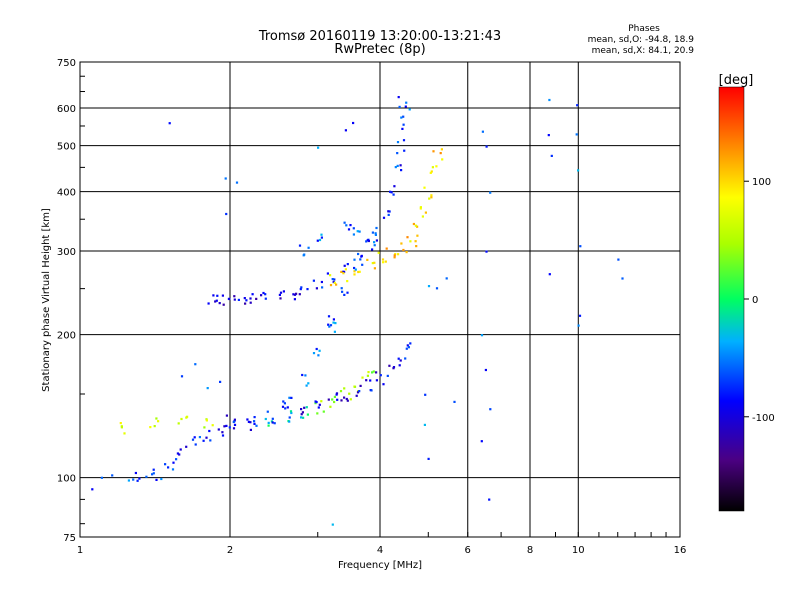 Image resolution: width=800 pixels, height=600 pixels. What do you see at coordinates (66, 63) in the screenshot?
I see `y-tick-label: 750` at bounding box center [66, 63].